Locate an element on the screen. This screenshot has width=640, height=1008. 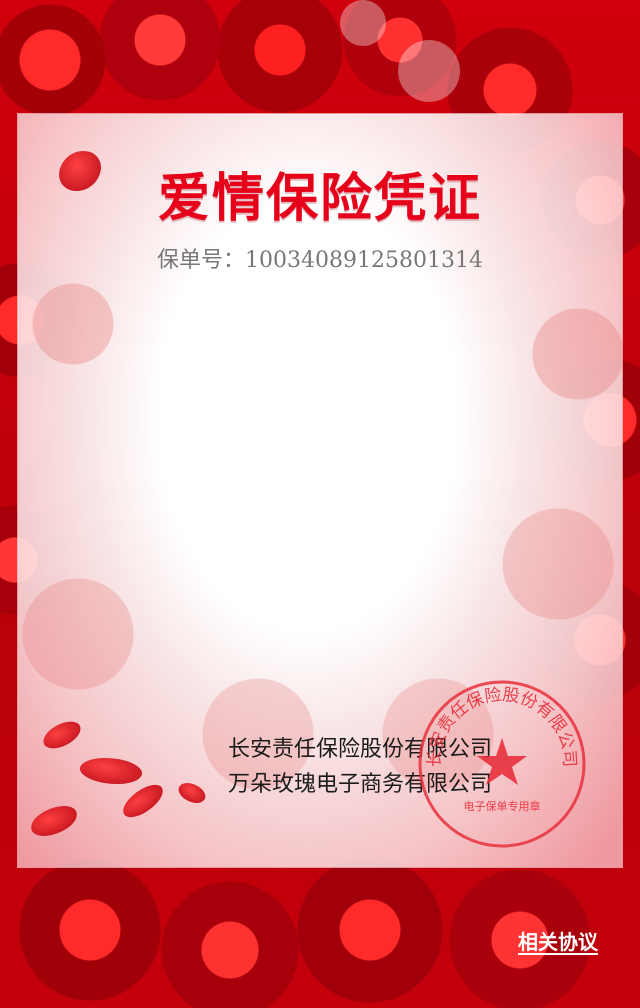
star-icon is located at coordinates (502, 761).